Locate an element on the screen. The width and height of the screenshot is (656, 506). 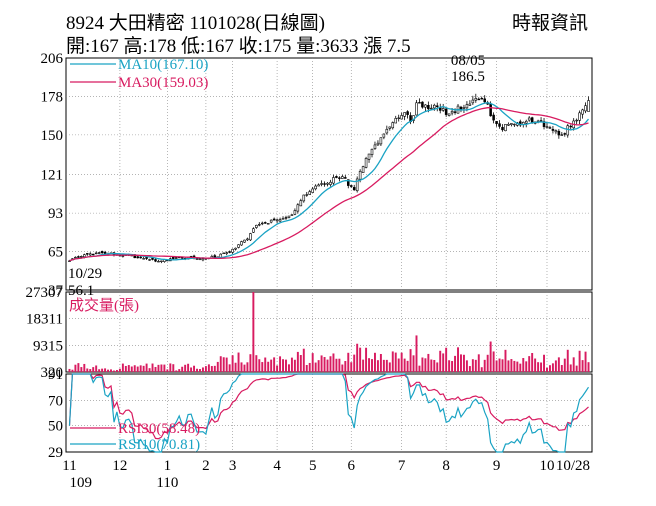
price-y-tick: 206 is located at coordinates (52, 59).